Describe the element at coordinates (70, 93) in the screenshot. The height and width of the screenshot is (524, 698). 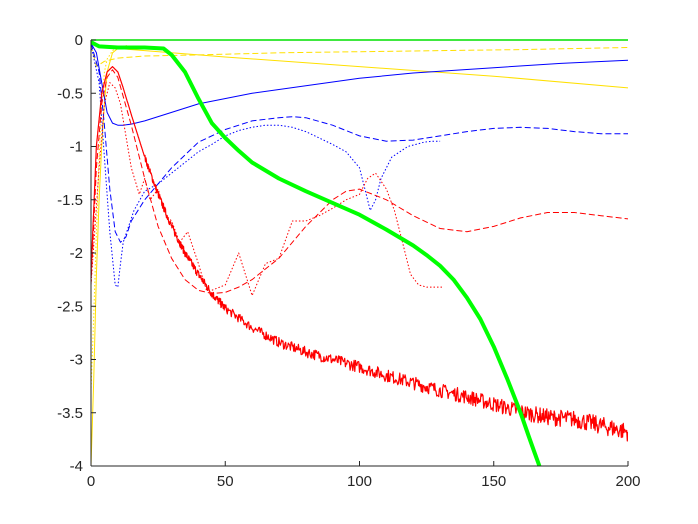
I see `y-tick-label: -0.5` at that location.